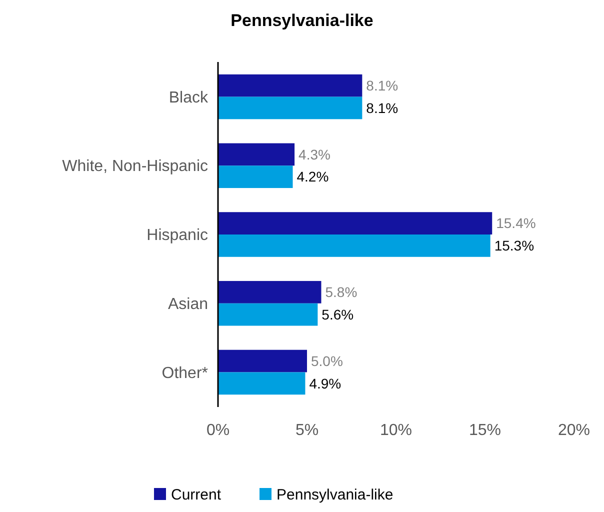 This screenshot has width=604, height=512. Describe the element at coordinates (335, 495) in the screenshot. I see `legend-label: Pennsylvania-like` at that location.